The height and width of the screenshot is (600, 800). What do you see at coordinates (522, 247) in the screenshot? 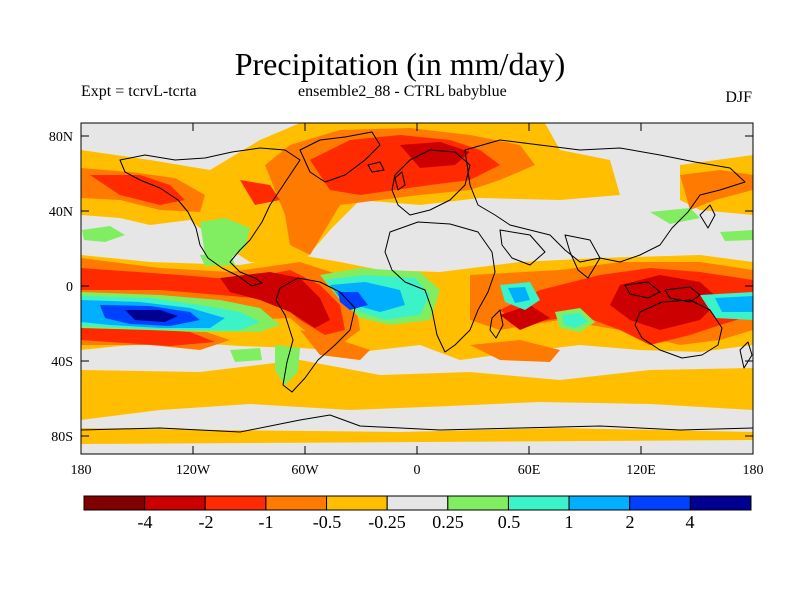
I see `coastline-arabia` at bounding box center [522, 247].